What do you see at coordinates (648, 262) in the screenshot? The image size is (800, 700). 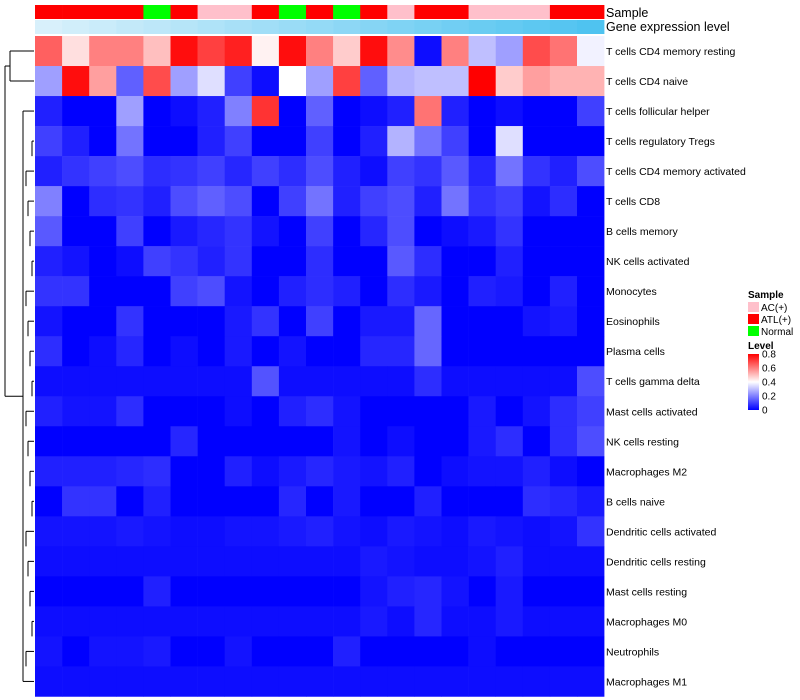 I see `row-label: NK cells activated` at bounding box center [648, 262].